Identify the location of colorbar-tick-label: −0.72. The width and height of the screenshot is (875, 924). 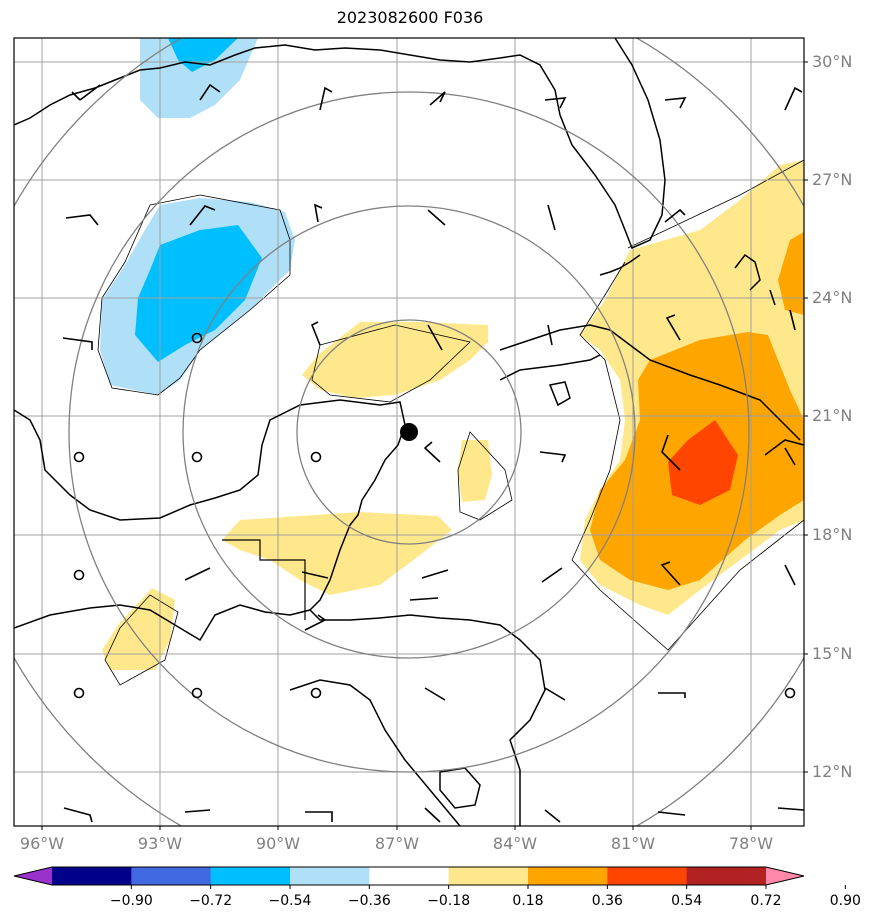
(210, 901).